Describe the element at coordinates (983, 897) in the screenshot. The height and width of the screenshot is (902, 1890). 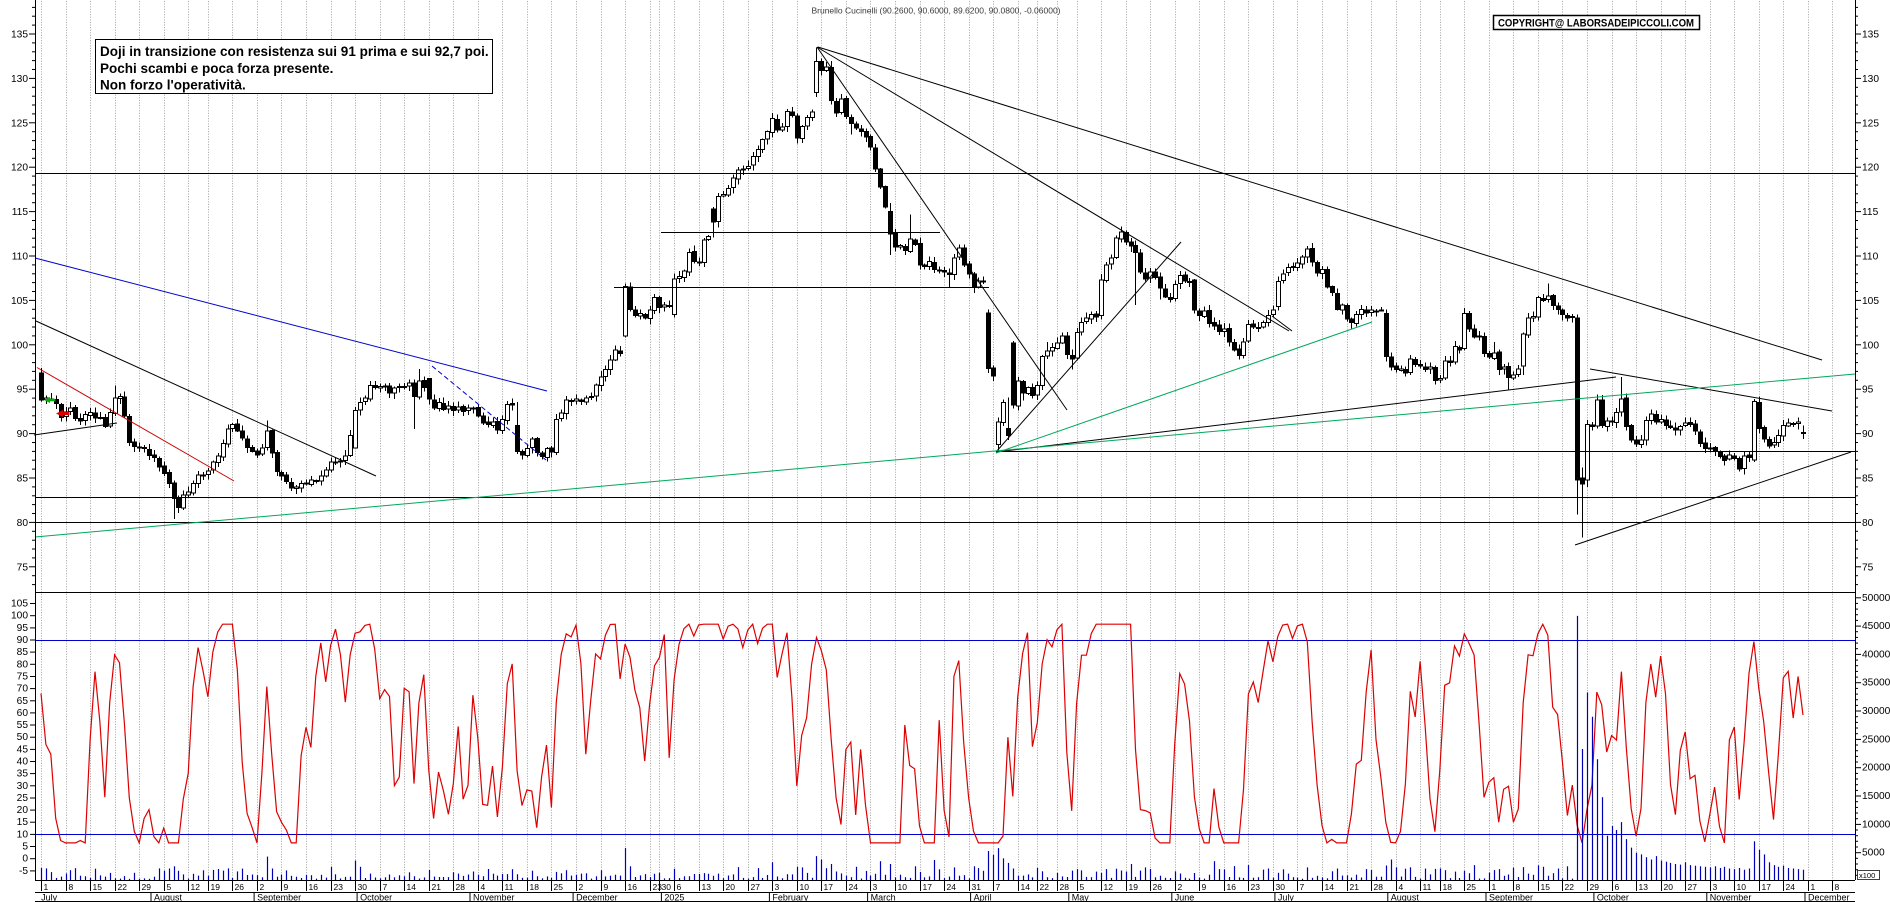
I see `svg-text: April` at that location.